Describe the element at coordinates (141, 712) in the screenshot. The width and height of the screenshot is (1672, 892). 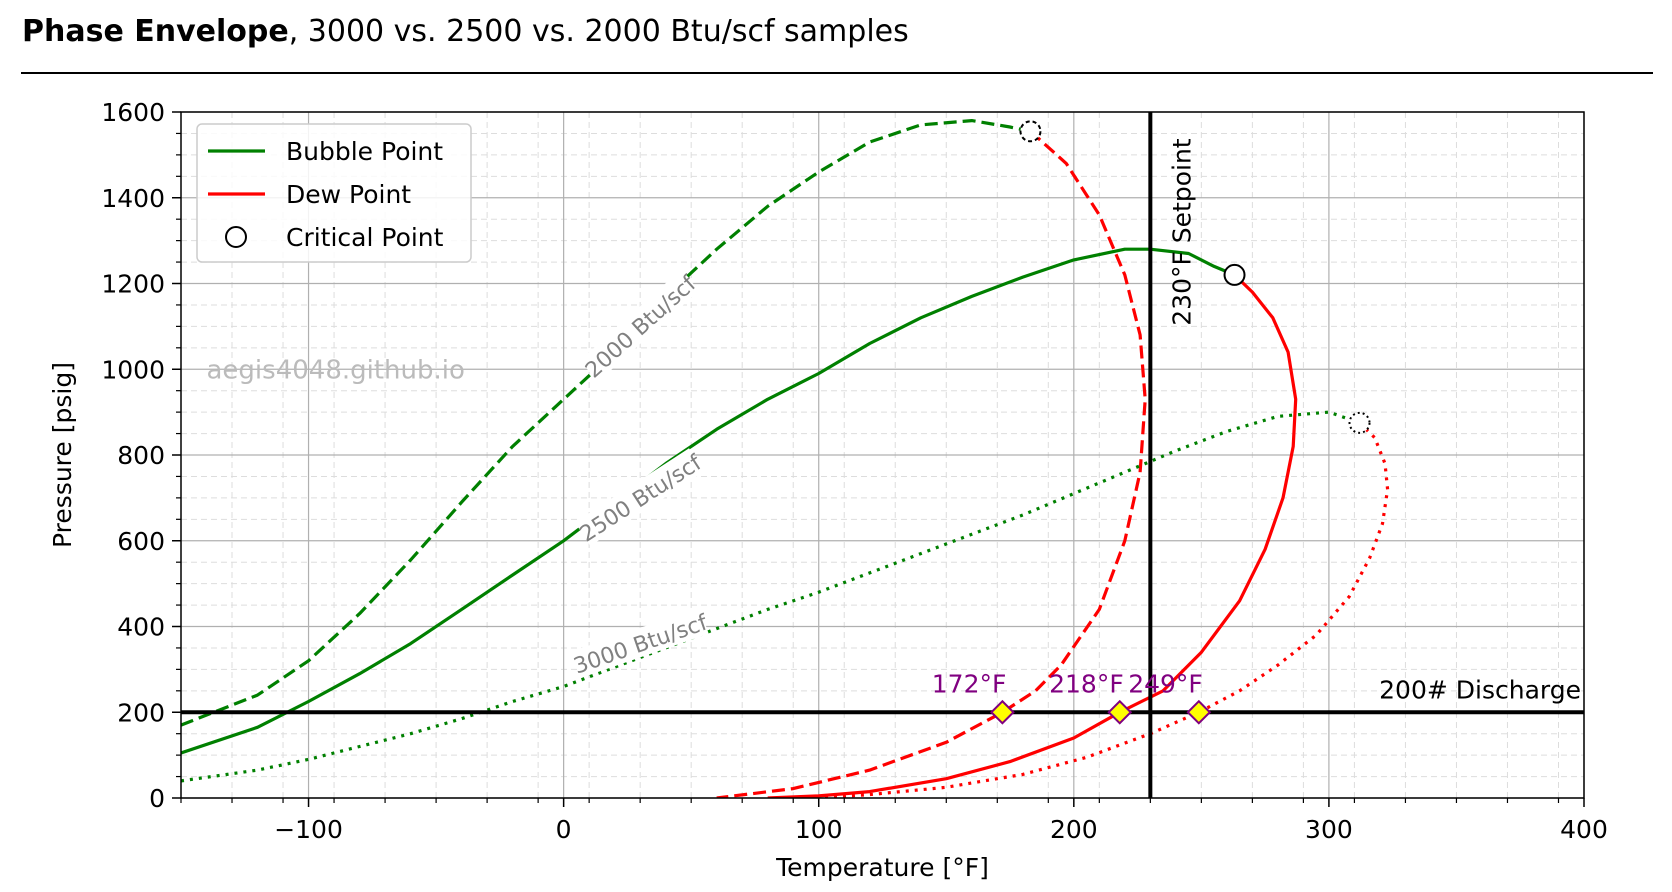
I see `y-tick-label: 200` at that location.